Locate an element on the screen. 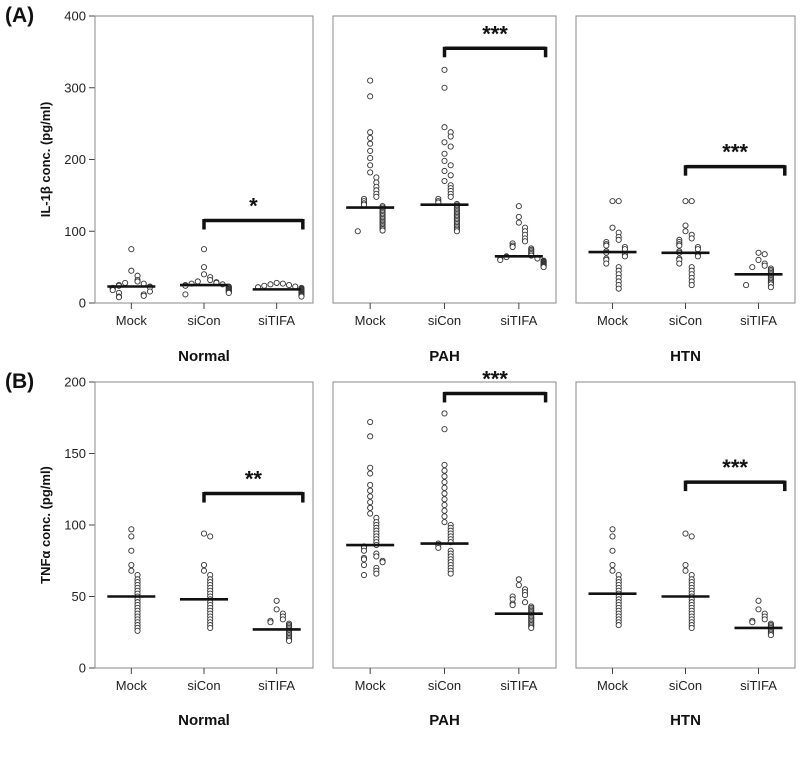  group-label: PAH is located at coordinates (444, 356).